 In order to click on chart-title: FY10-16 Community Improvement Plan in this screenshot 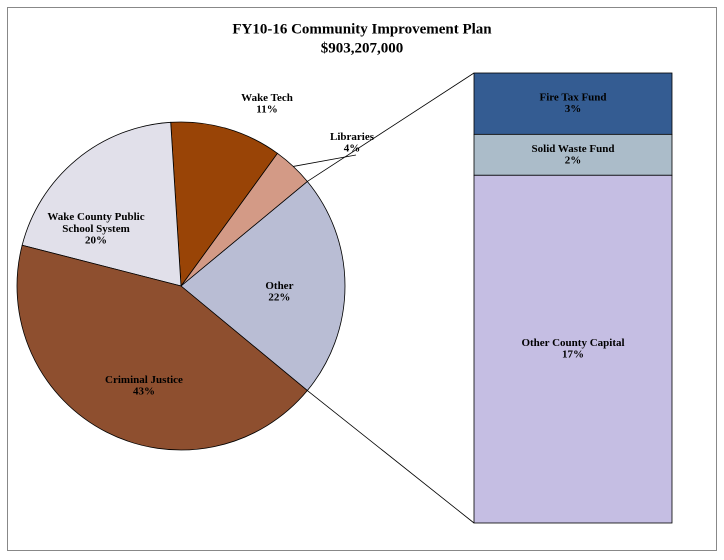, I will do `click(362, 29)`.